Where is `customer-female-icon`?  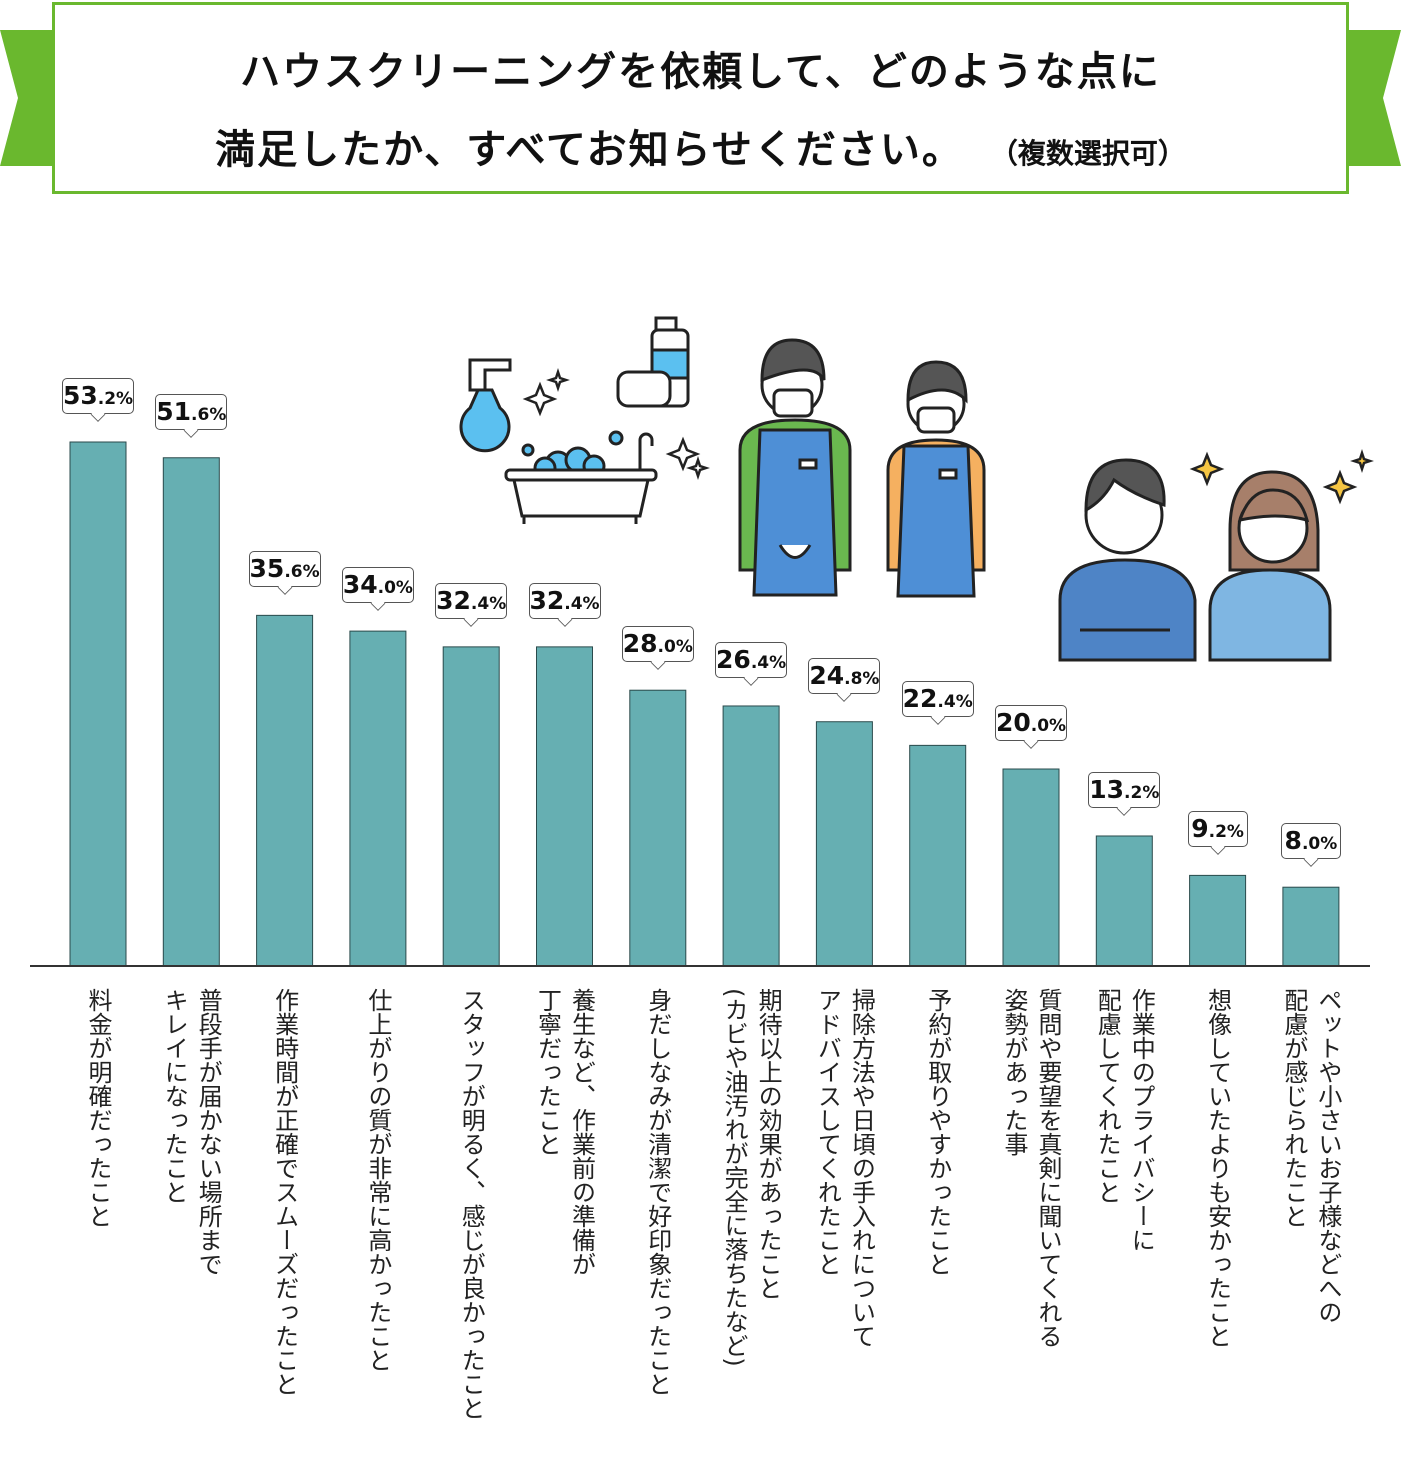
customer-female-icon is located at coordinates (1270, 566).